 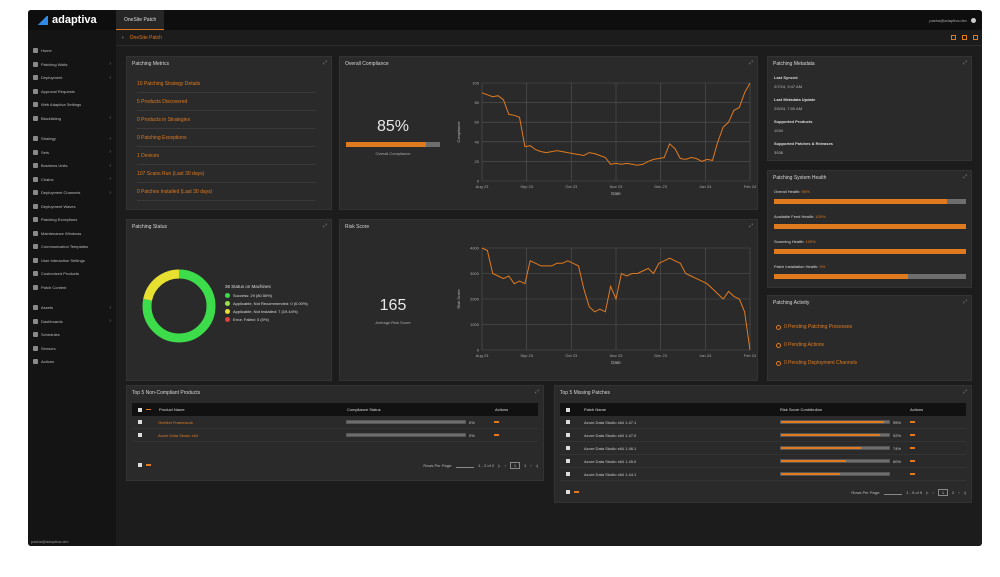 What do you see at coordinates (72, 105) in the screenshot?
I see `sidebar-item-web-adaptiva-settings: Web Adaptiva Settings` at bounding box center [72, 105].